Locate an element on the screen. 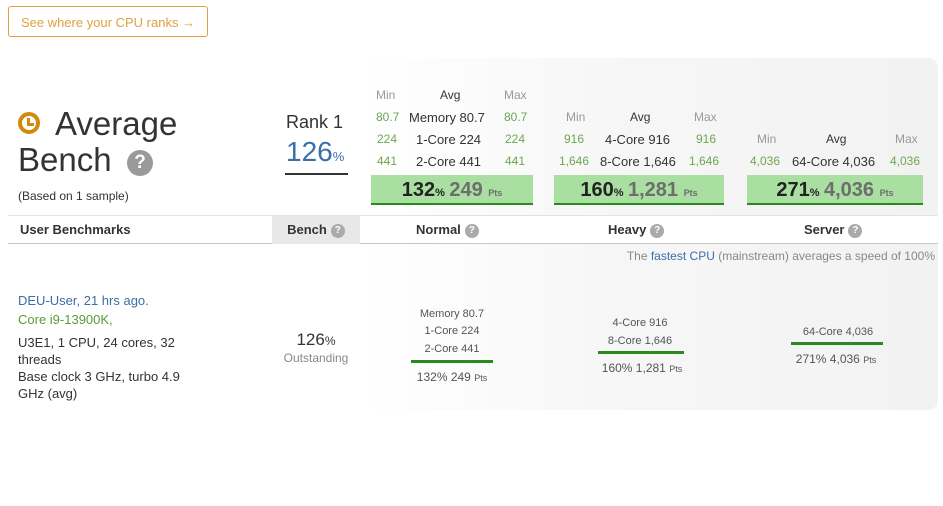 Image resolution: width=943 pixels, height=506 pixels. normal-bar is located at coordinates (452, 361).